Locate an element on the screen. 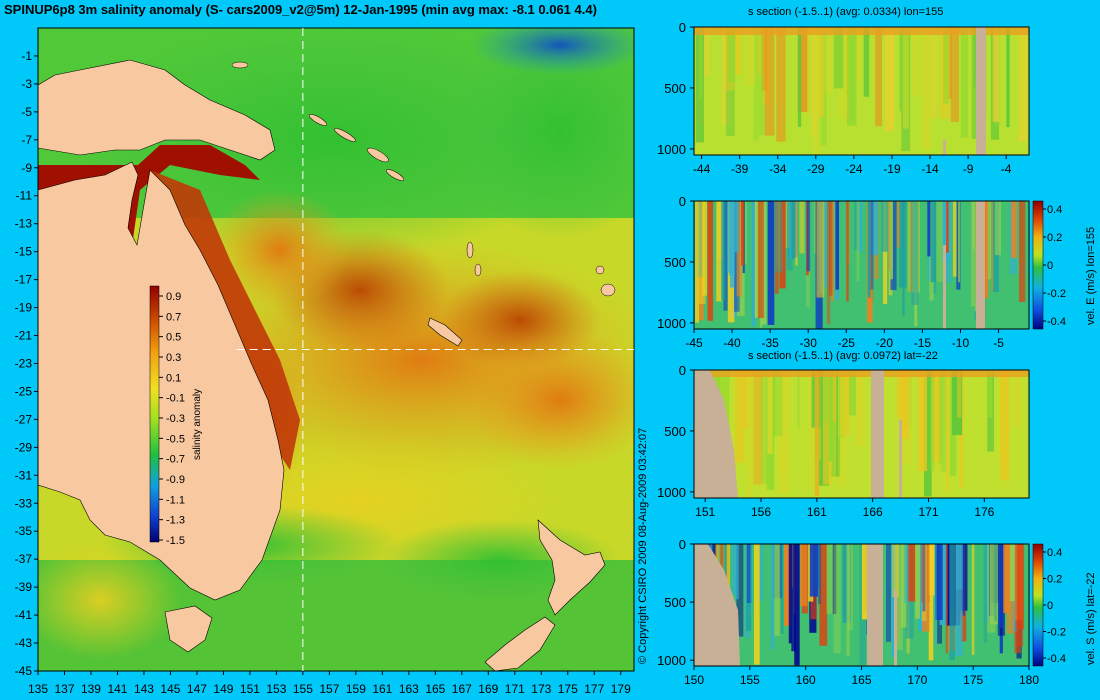  map-xtick-label: 147 is located at coordinates (197, 689).